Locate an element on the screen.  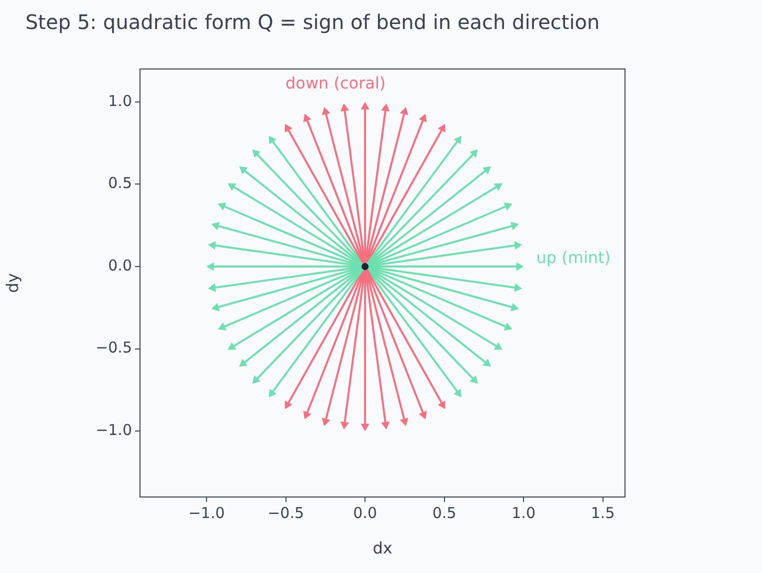
chart-title: Step 5: quadratic form Q = sign of bend in each direction is located at coordinates (312, 22).